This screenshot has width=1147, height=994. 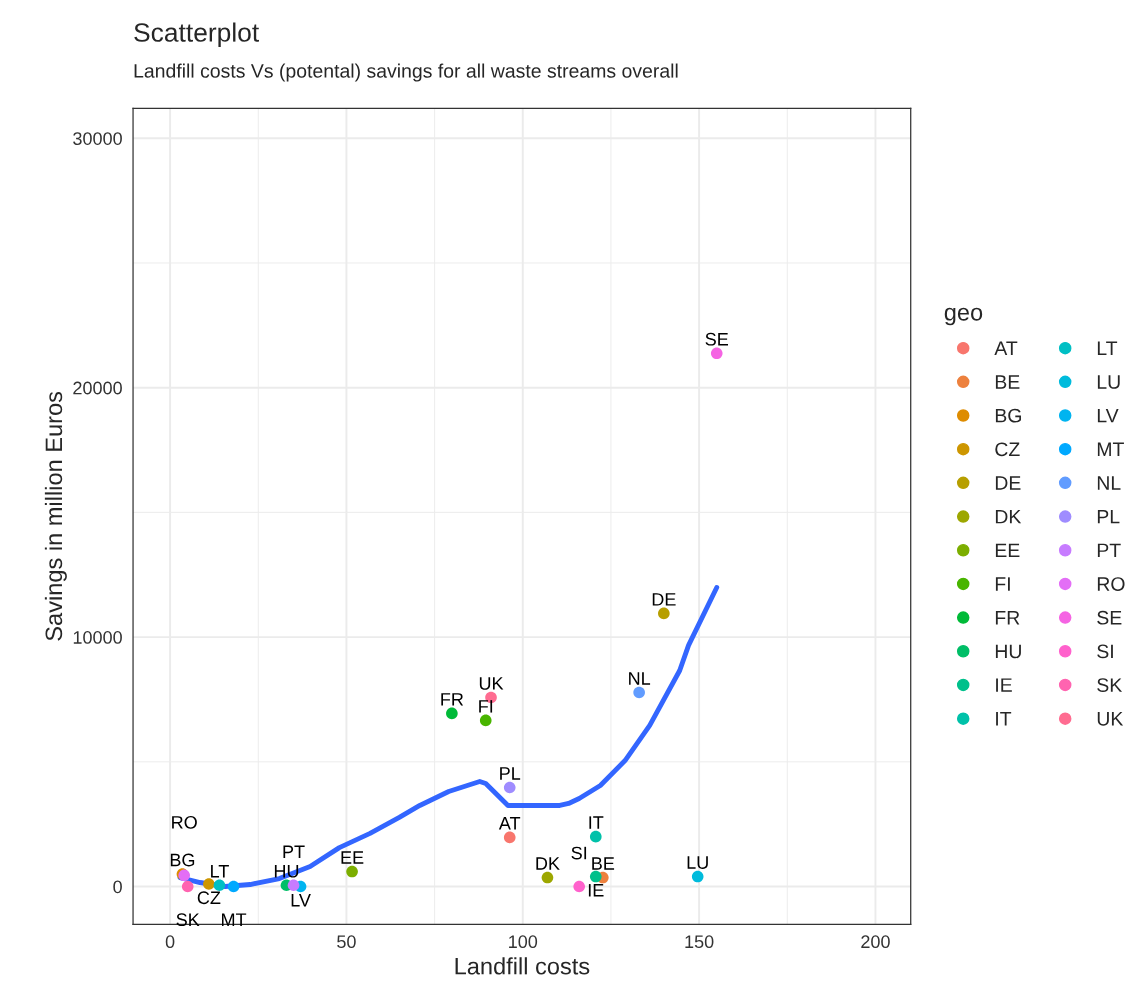 What do you see at coordinates (1107, 348) in the screenshot?
I see `legend-label: LT` at bounding box center [1107, 348].